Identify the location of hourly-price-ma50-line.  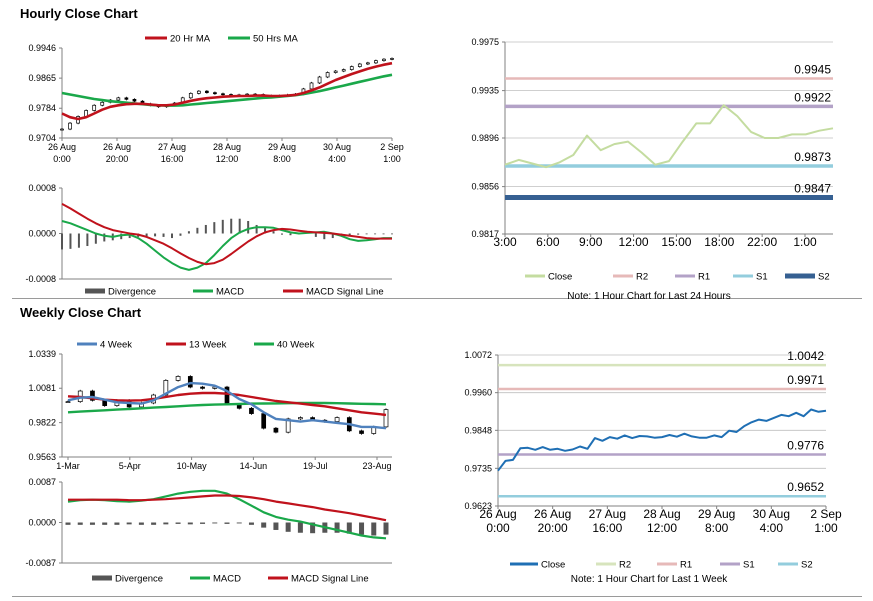
(227, 90).